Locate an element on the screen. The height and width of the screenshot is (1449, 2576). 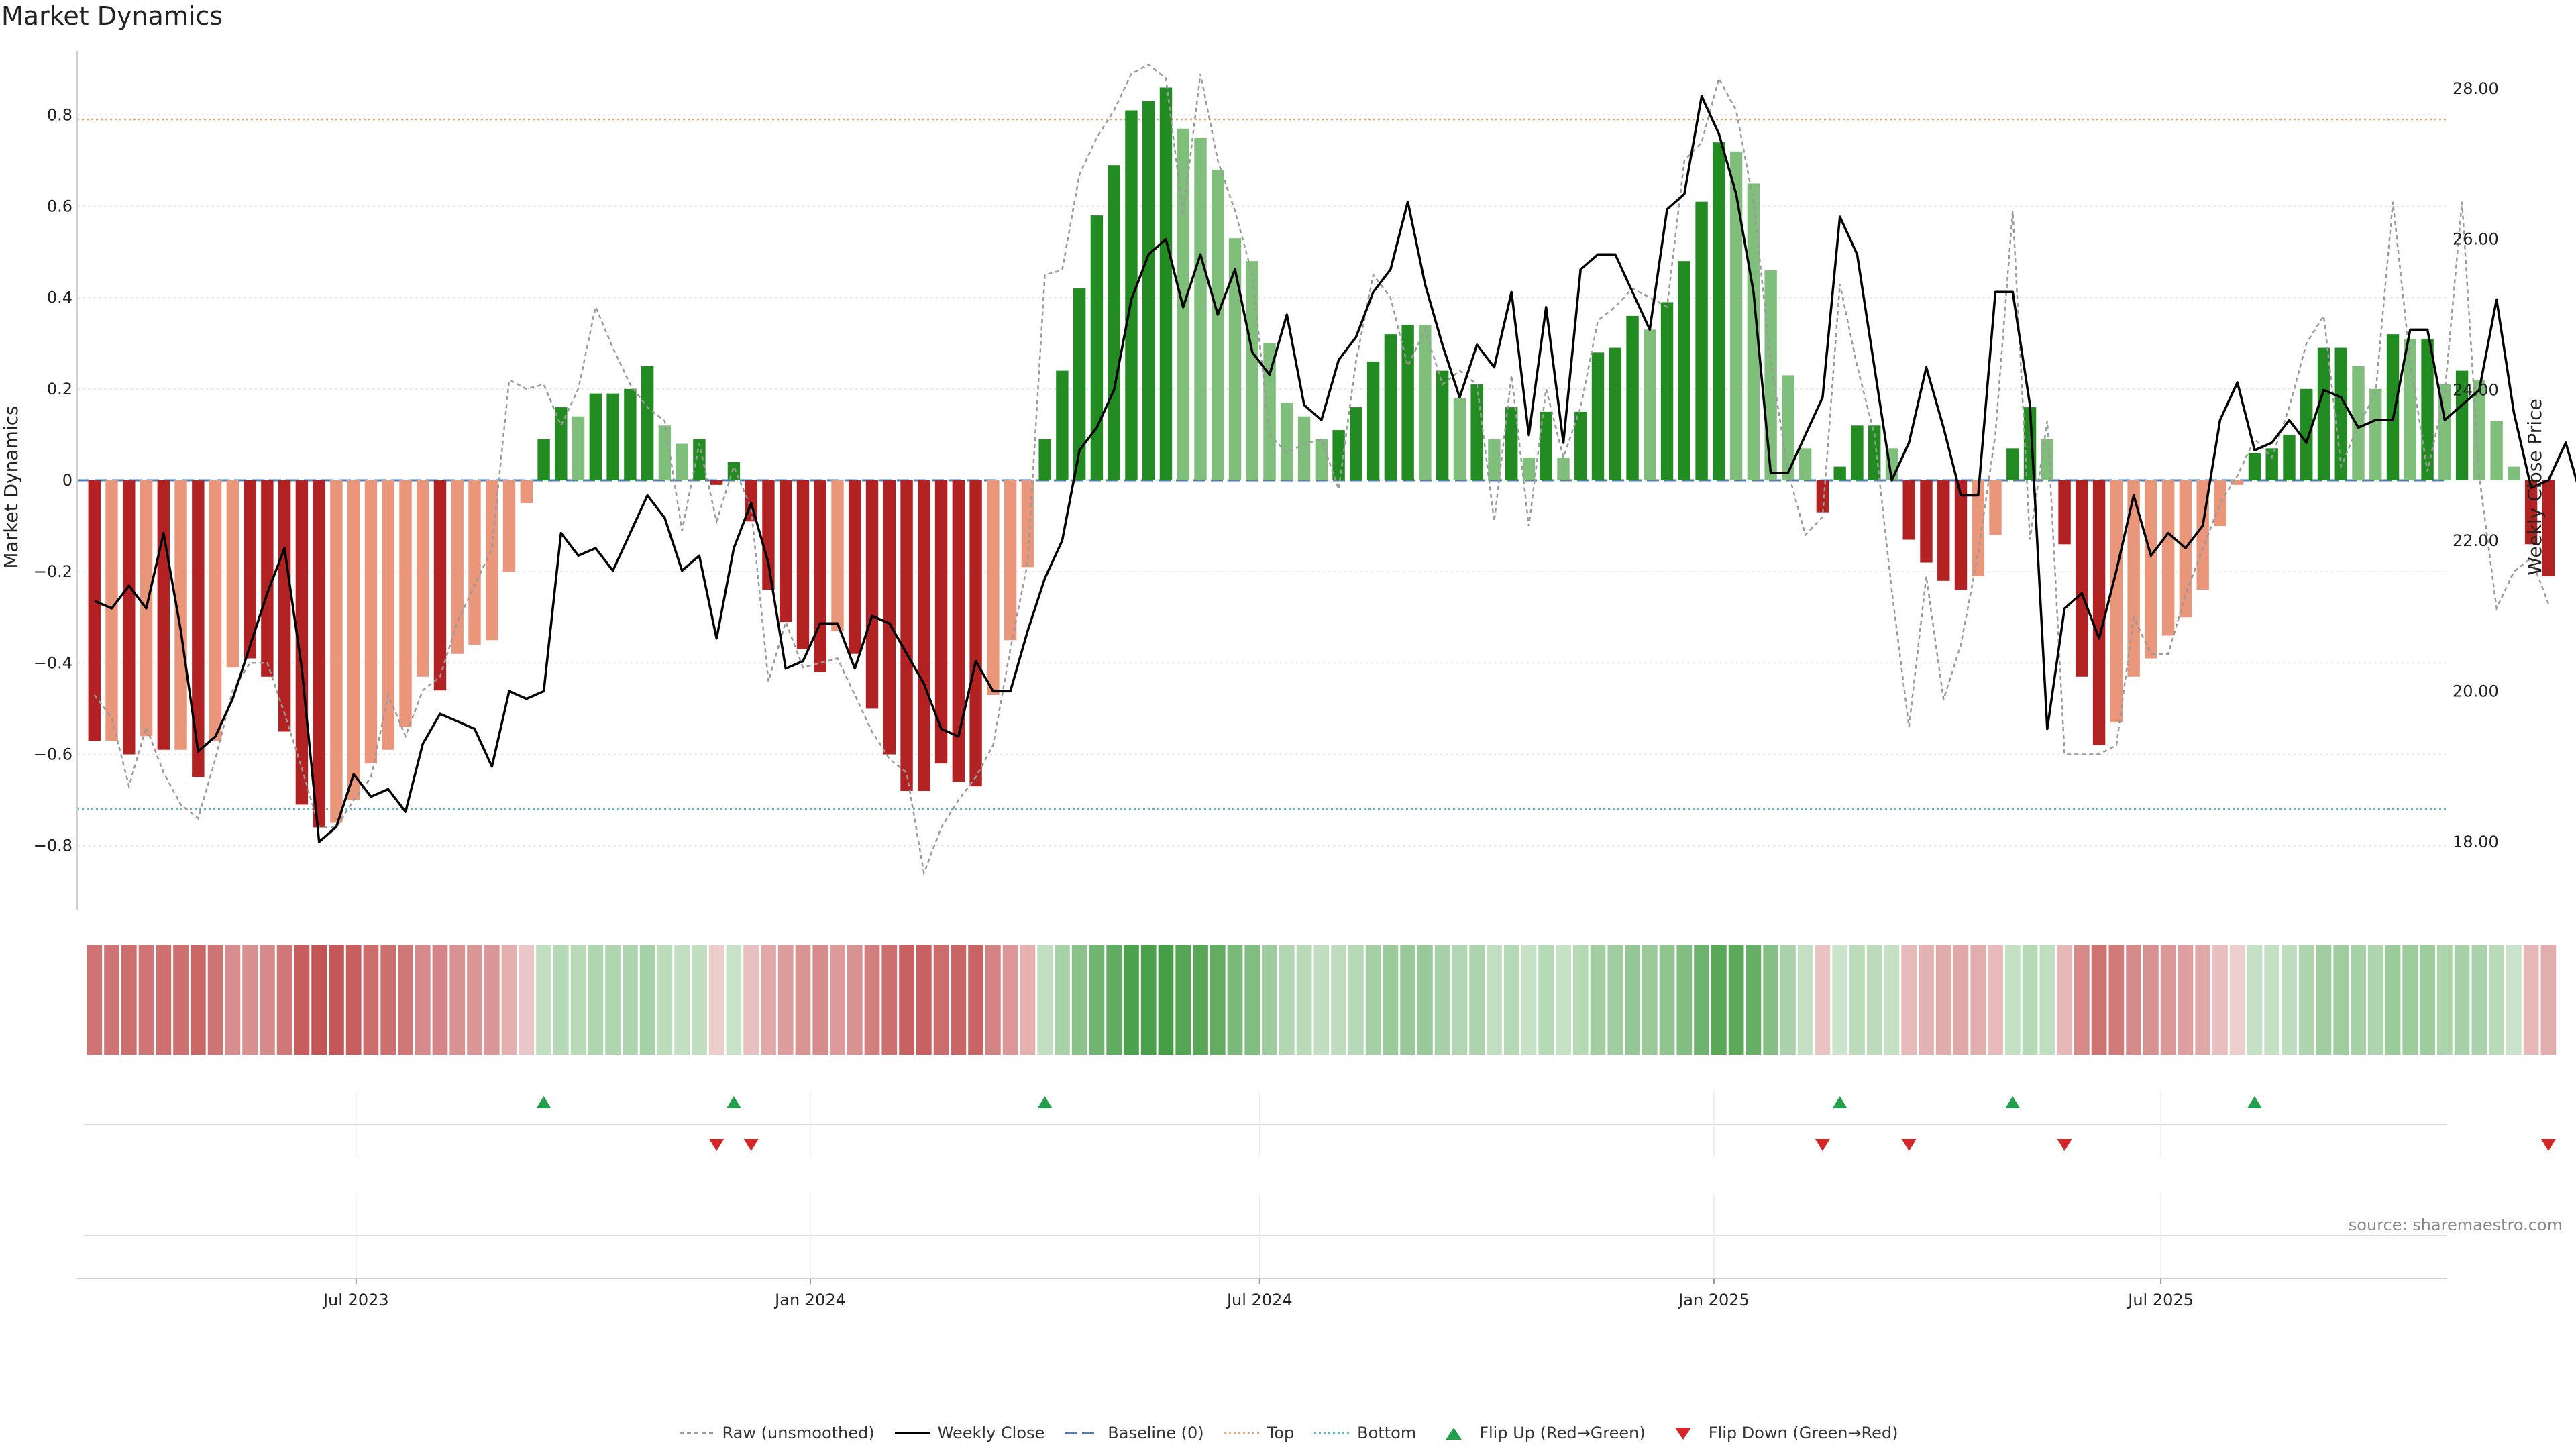
flip-up-marker is located at coordinates (733, 1102).